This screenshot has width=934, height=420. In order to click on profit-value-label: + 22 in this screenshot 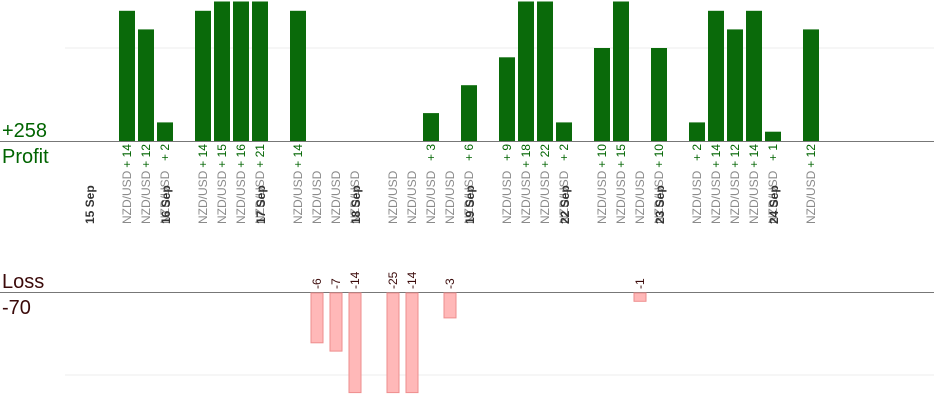, I will do `click(545, 156)`.